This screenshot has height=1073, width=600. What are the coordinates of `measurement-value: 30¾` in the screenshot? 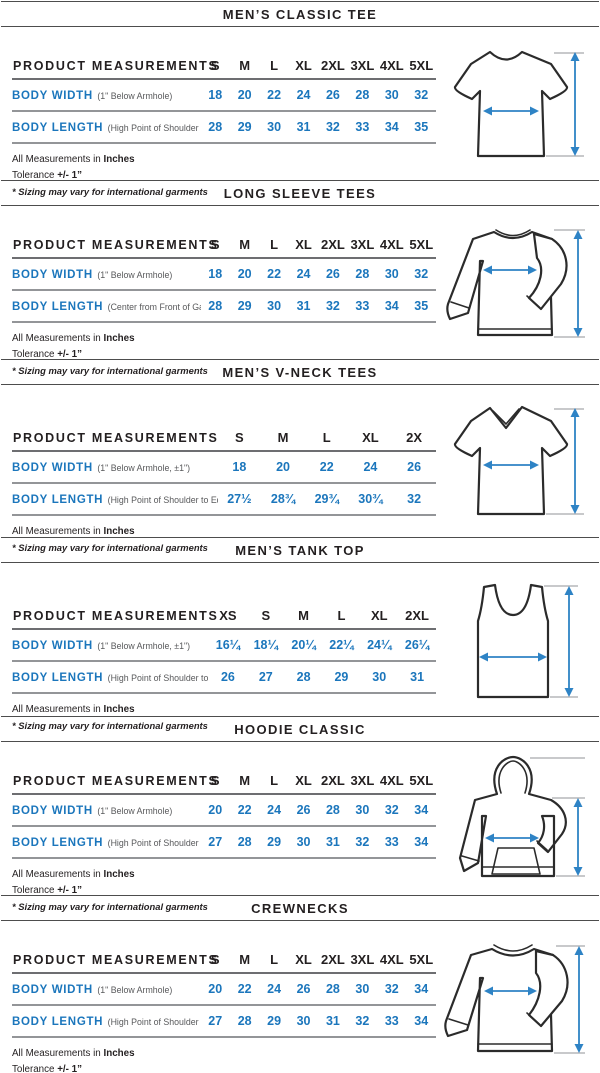 It's located at (370, 499).